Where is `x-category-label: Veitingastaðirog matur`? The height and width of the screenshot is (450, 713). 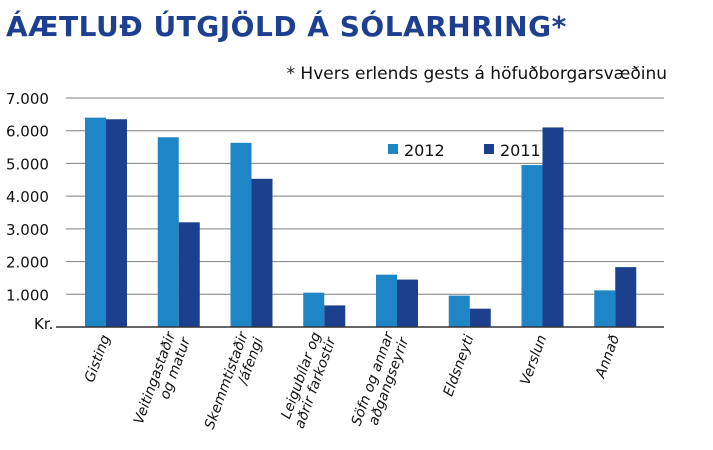
x-category-label: Veitingastaðirog matur is located at coordinates (163, 380).